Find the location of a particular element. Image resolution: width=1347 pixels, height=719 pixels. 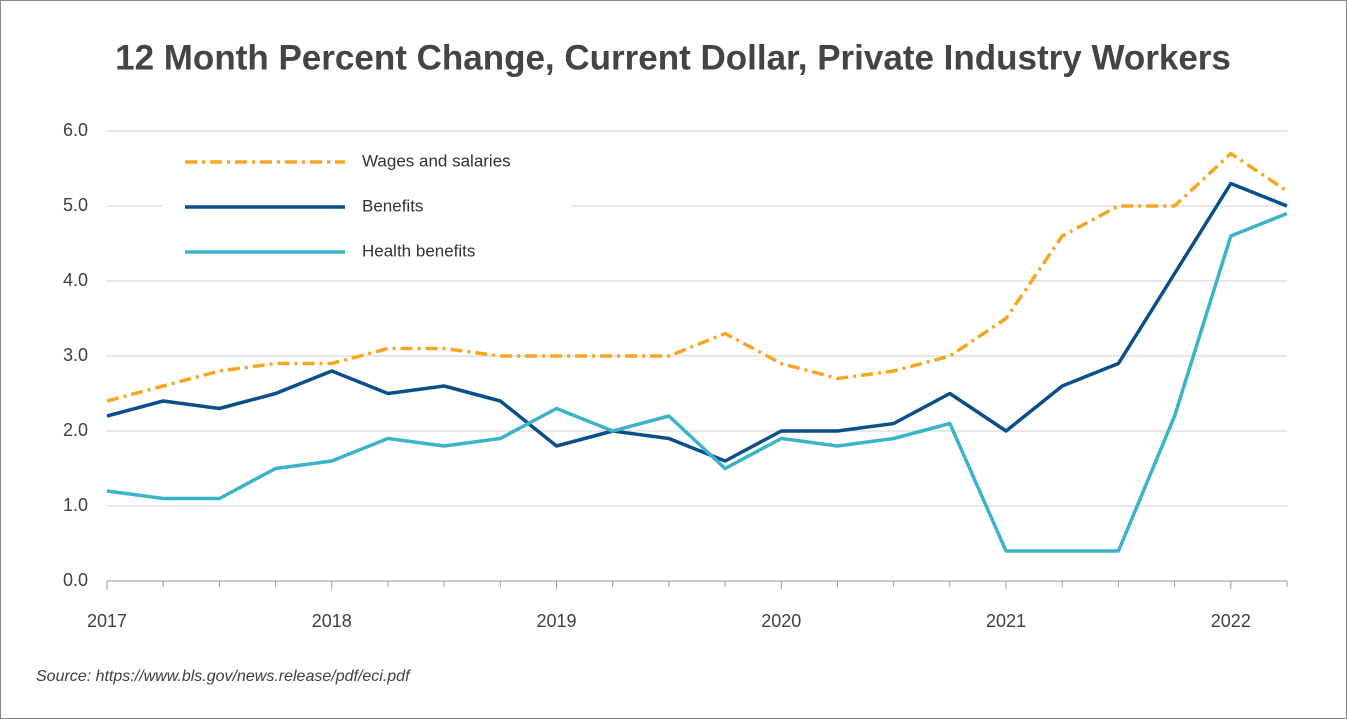

y-tick-label: 0.0 is located at coordinates (75, 580).